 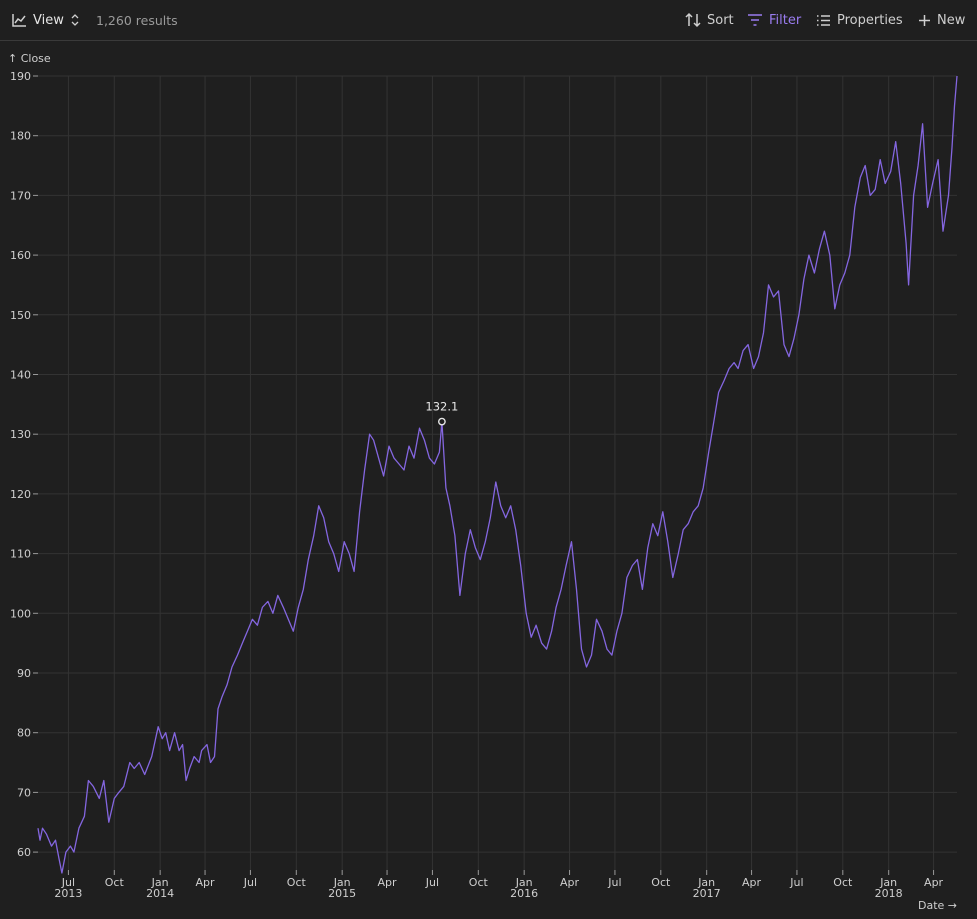 I want to click on x-axis-title: Date →, so click(x=937, y=905).